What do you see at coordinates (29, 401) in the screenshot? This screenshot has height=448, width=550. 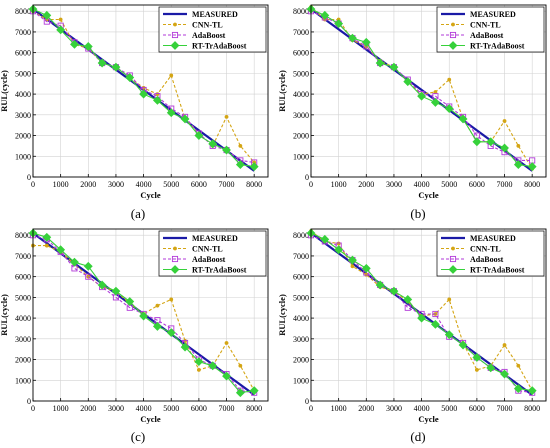 I see `y-tick-label: 0` at bounding box center [29, 401].